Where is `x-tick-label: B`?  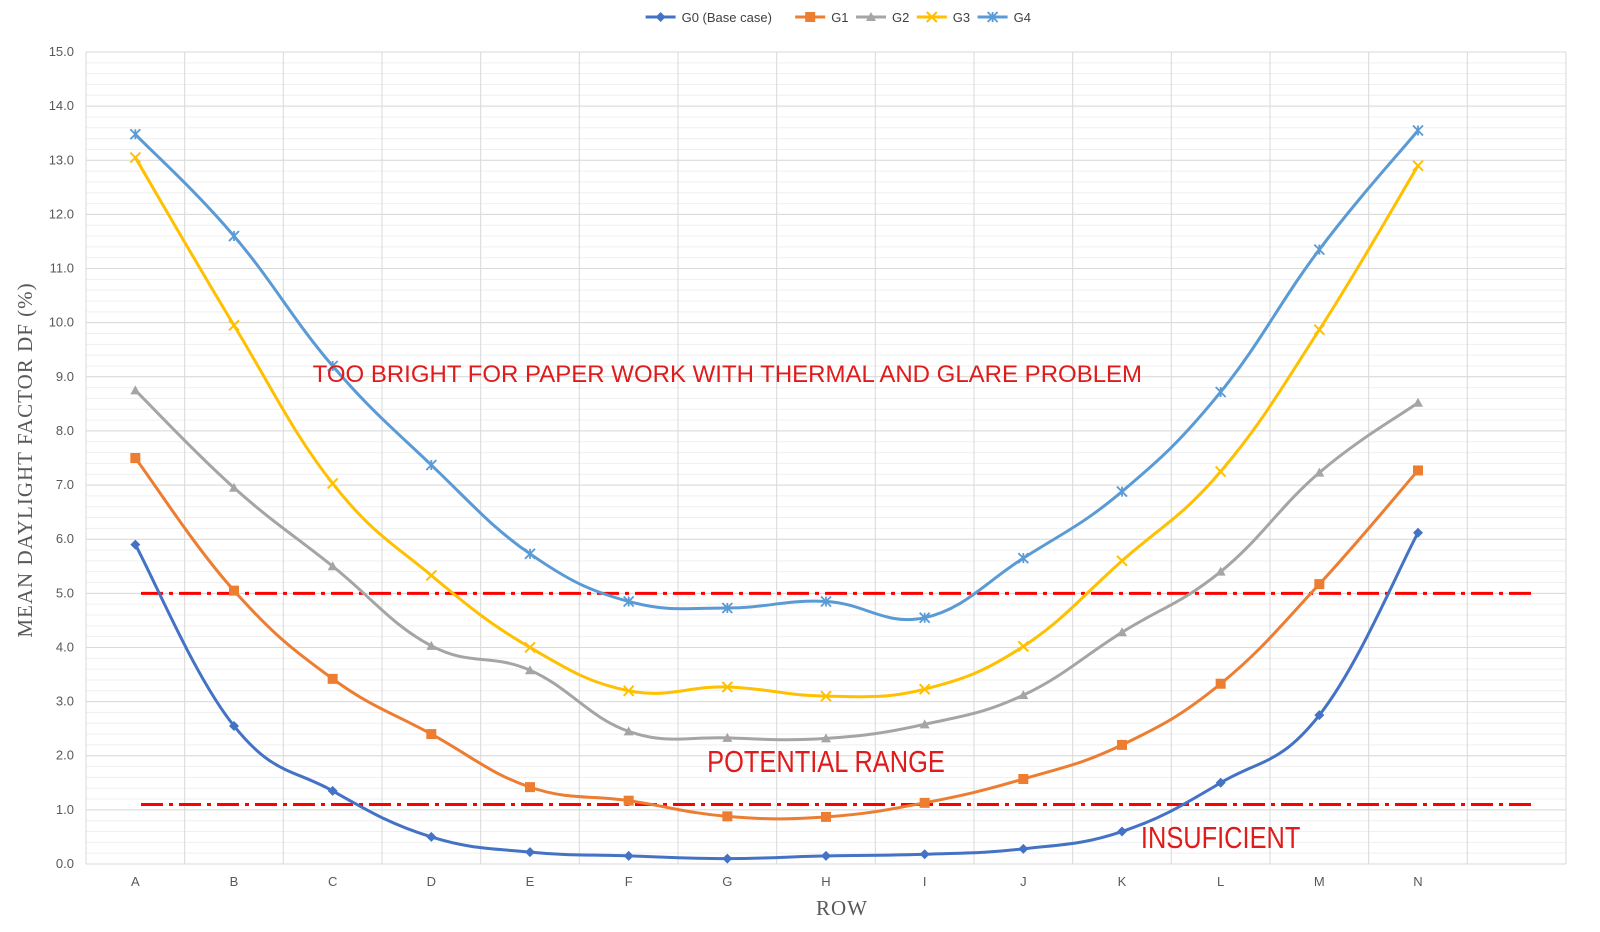
x-tick-label: B is located at coordinates (234, 881).